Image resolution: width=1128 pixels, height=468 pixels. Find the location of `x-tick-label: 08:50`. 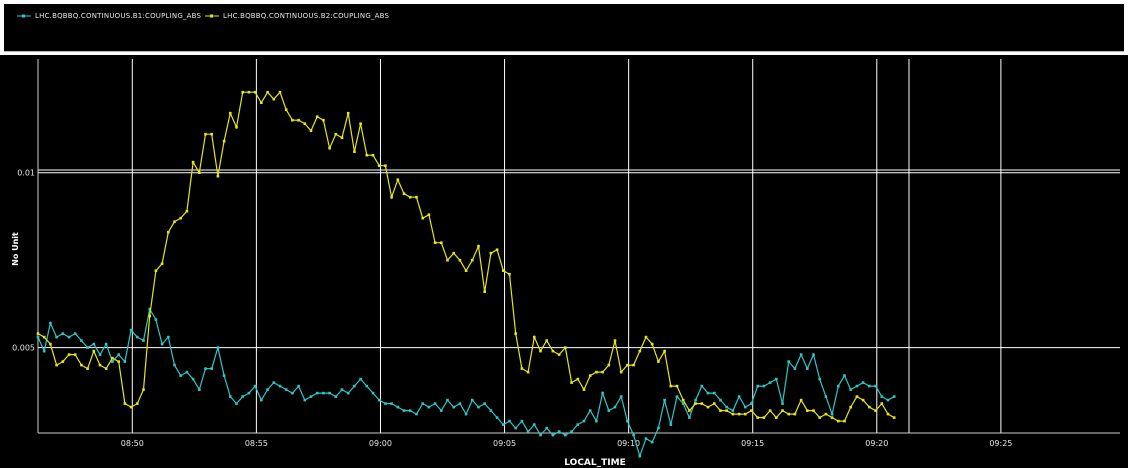

x-tick-label: 08:50 is located at coordinates (132, 443).